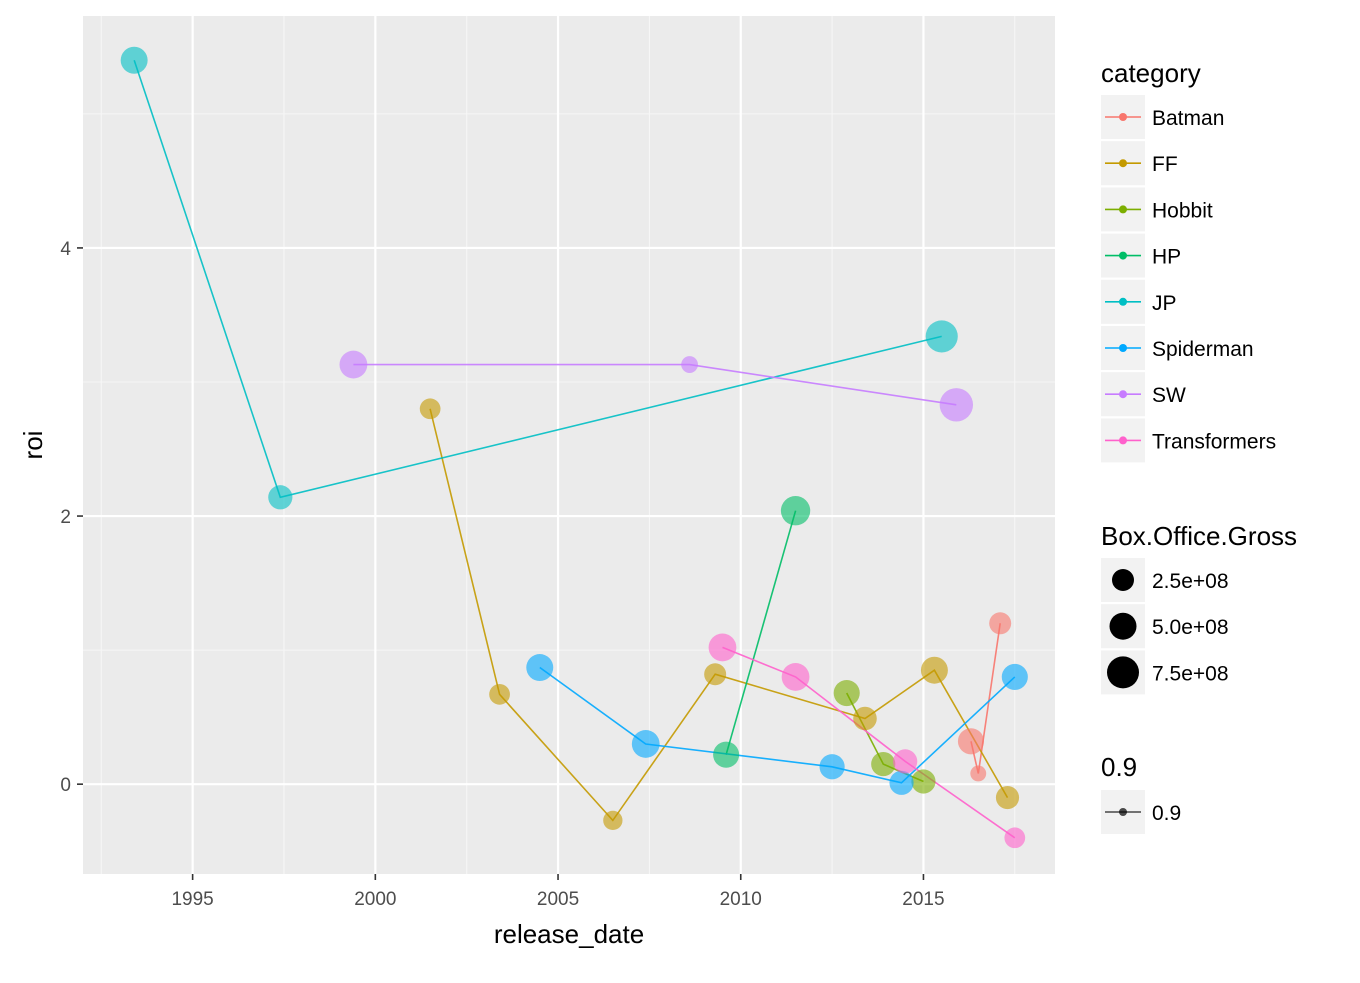  What do you see at coordinates (1151, 73) in the screenshot?
I see `legend-title-category: category` at bounding box center [1151, 73].